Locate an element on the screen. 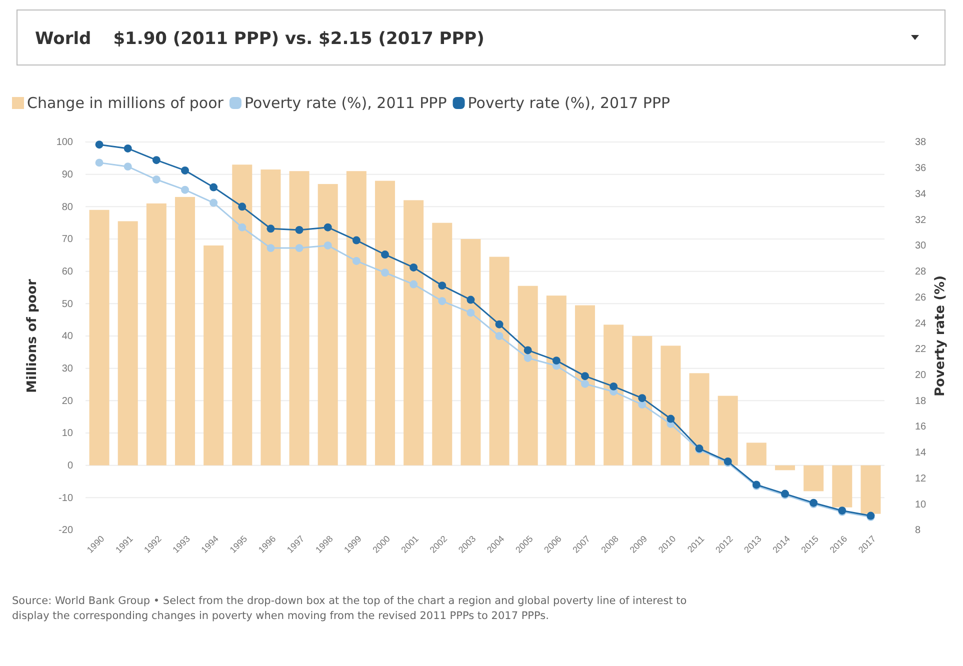 This screenshot has height=666, width=963. y2-tick-label: 18 is located at coordinates (921, 401).